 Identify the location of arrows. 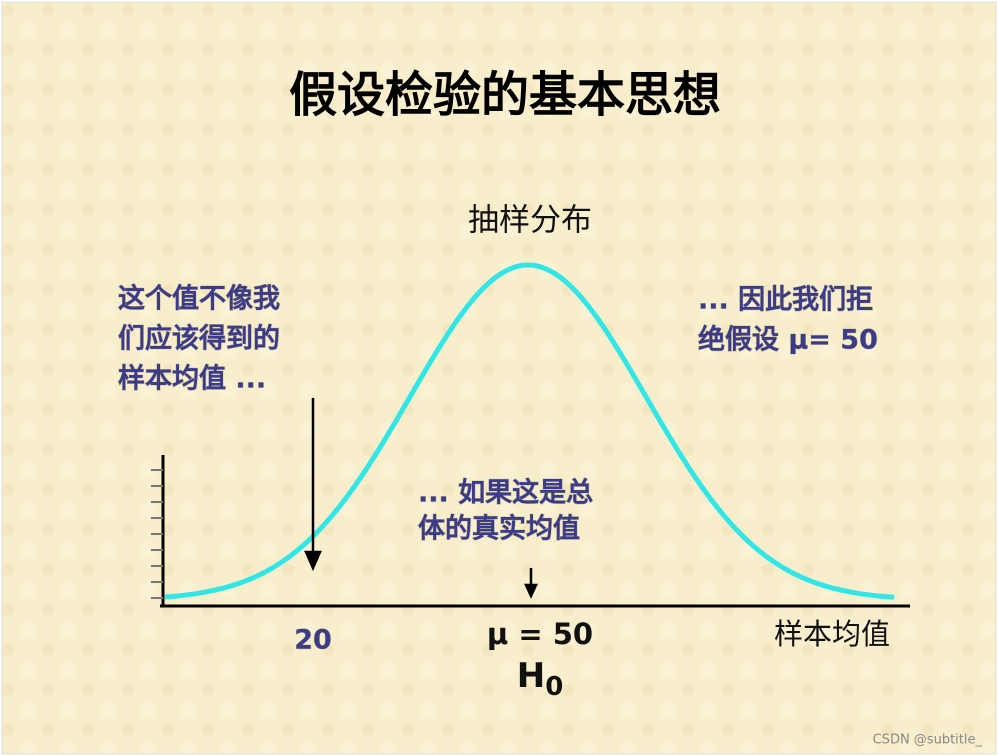
(421, 499).